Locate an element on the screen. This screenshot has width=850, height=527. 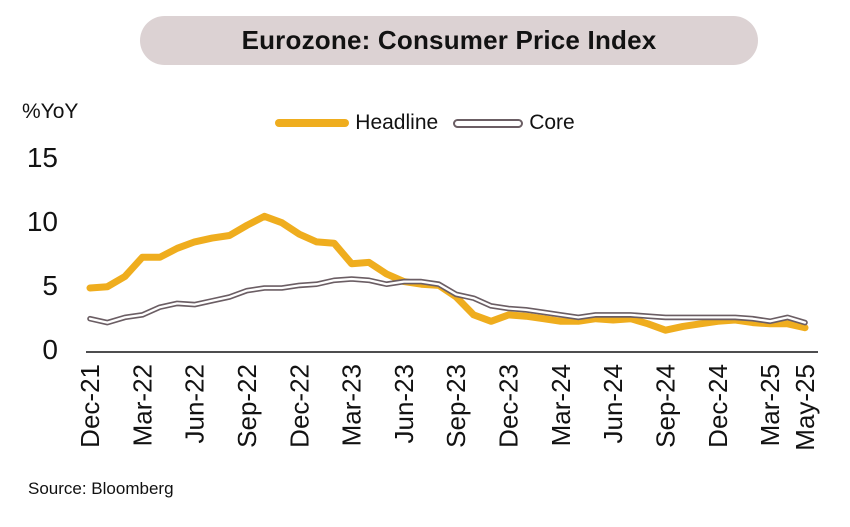
y-tick-label: 15 is located at coordinates (42, 157).